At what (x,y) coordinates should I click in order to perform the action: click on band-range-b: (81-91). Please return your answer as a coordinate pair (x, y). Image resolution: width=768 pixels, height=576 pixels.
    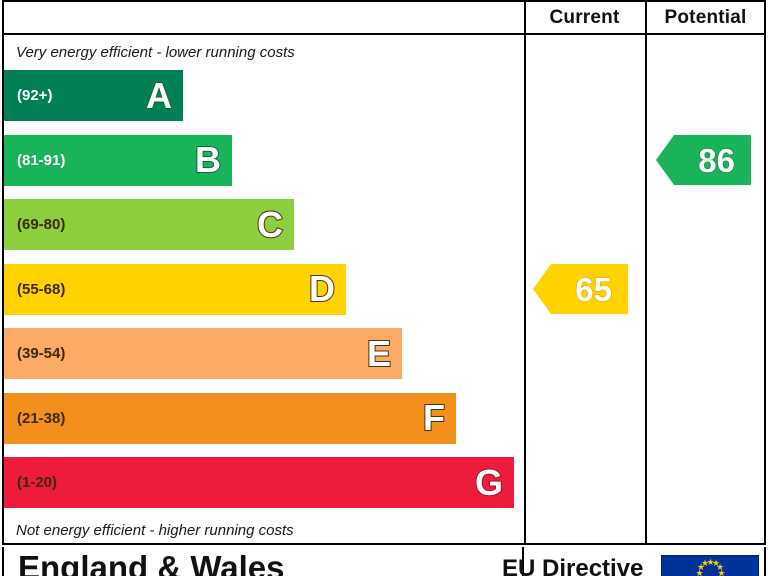
    Looking at the image, I should click on (41, 160).